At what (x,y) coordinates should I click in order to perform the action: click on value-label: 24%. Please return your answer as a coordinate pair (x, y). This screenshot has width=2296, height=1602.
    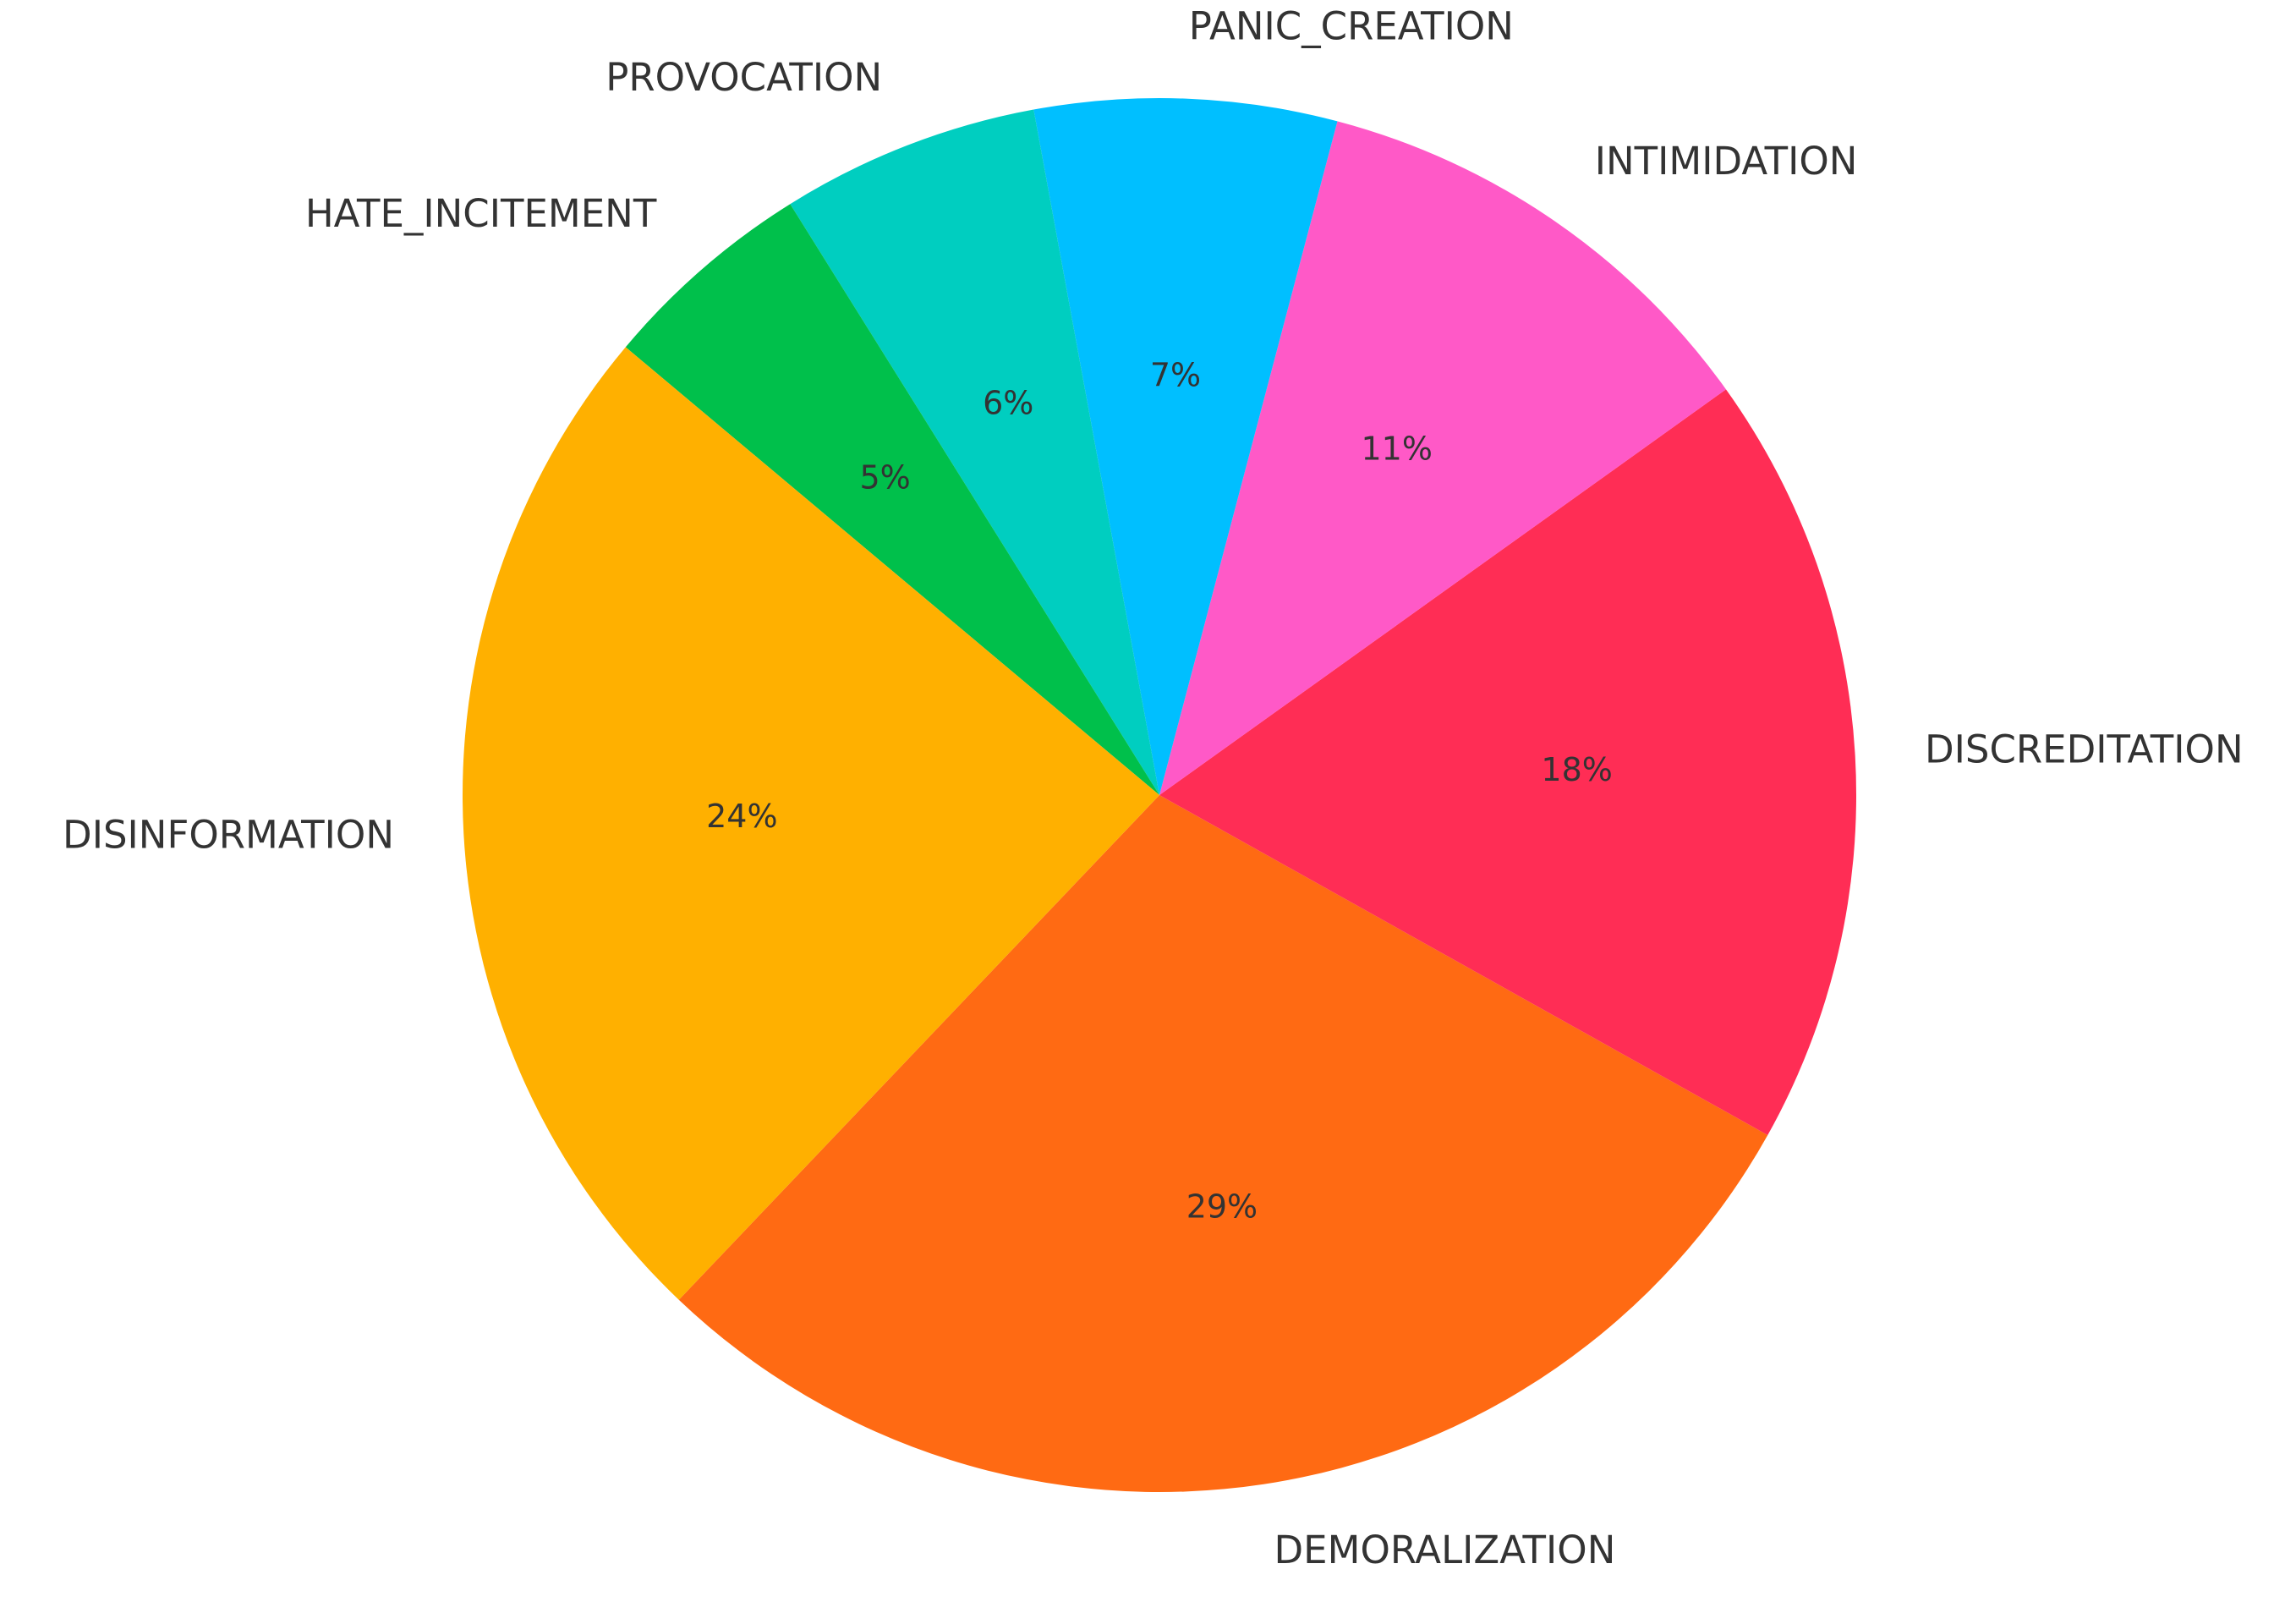
    Looking at the image, I should click on (741, 816).